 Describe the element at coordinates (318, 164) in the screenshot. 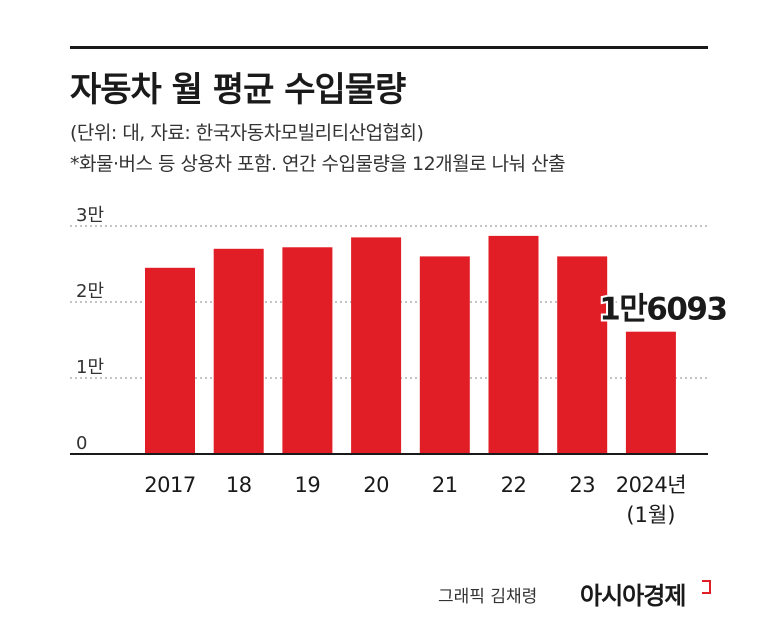

I see `footnote: *화물·버스 등 상용차 포함. 연간 수입물량을 12개월로 나눠 산출` at that location.